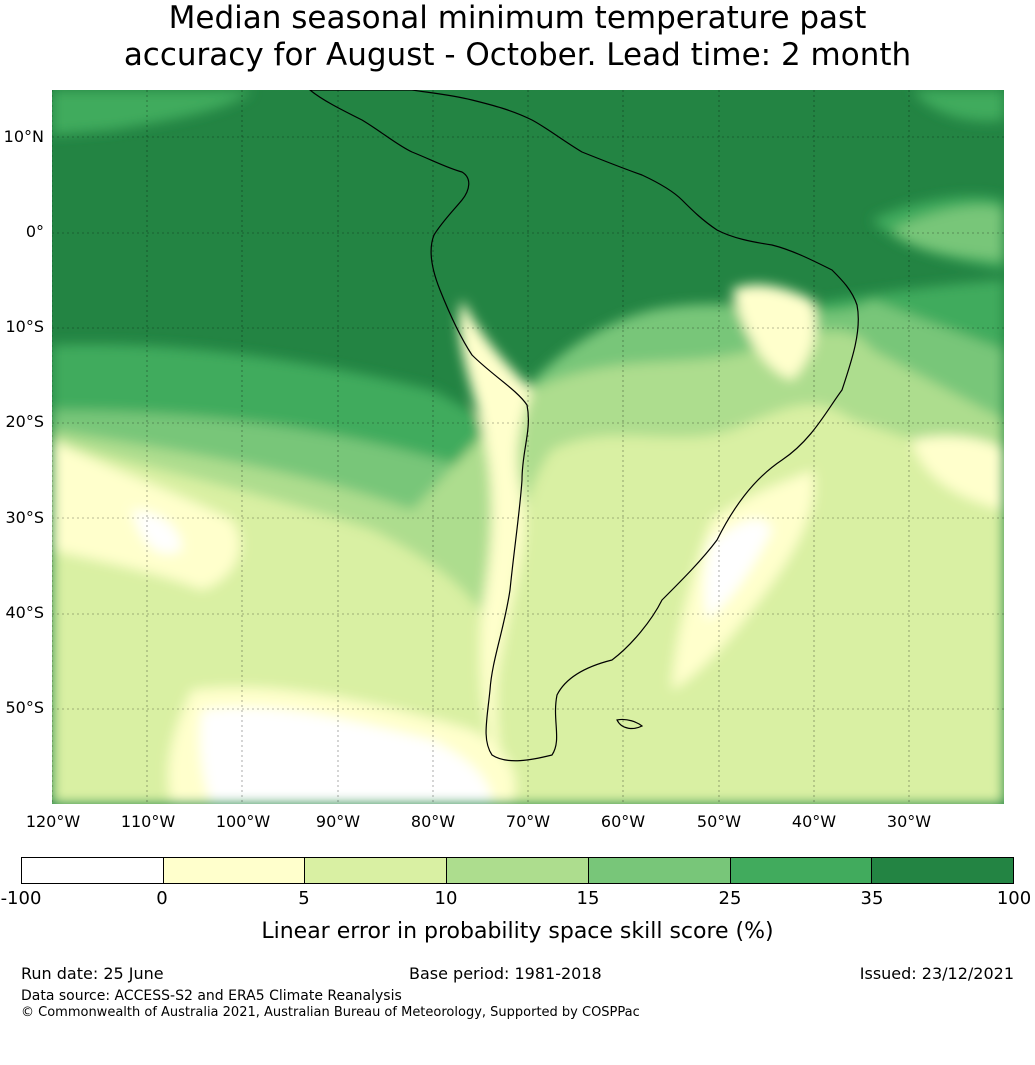  I want to click on lon-label-50w: 50°W, so click(719, 821).